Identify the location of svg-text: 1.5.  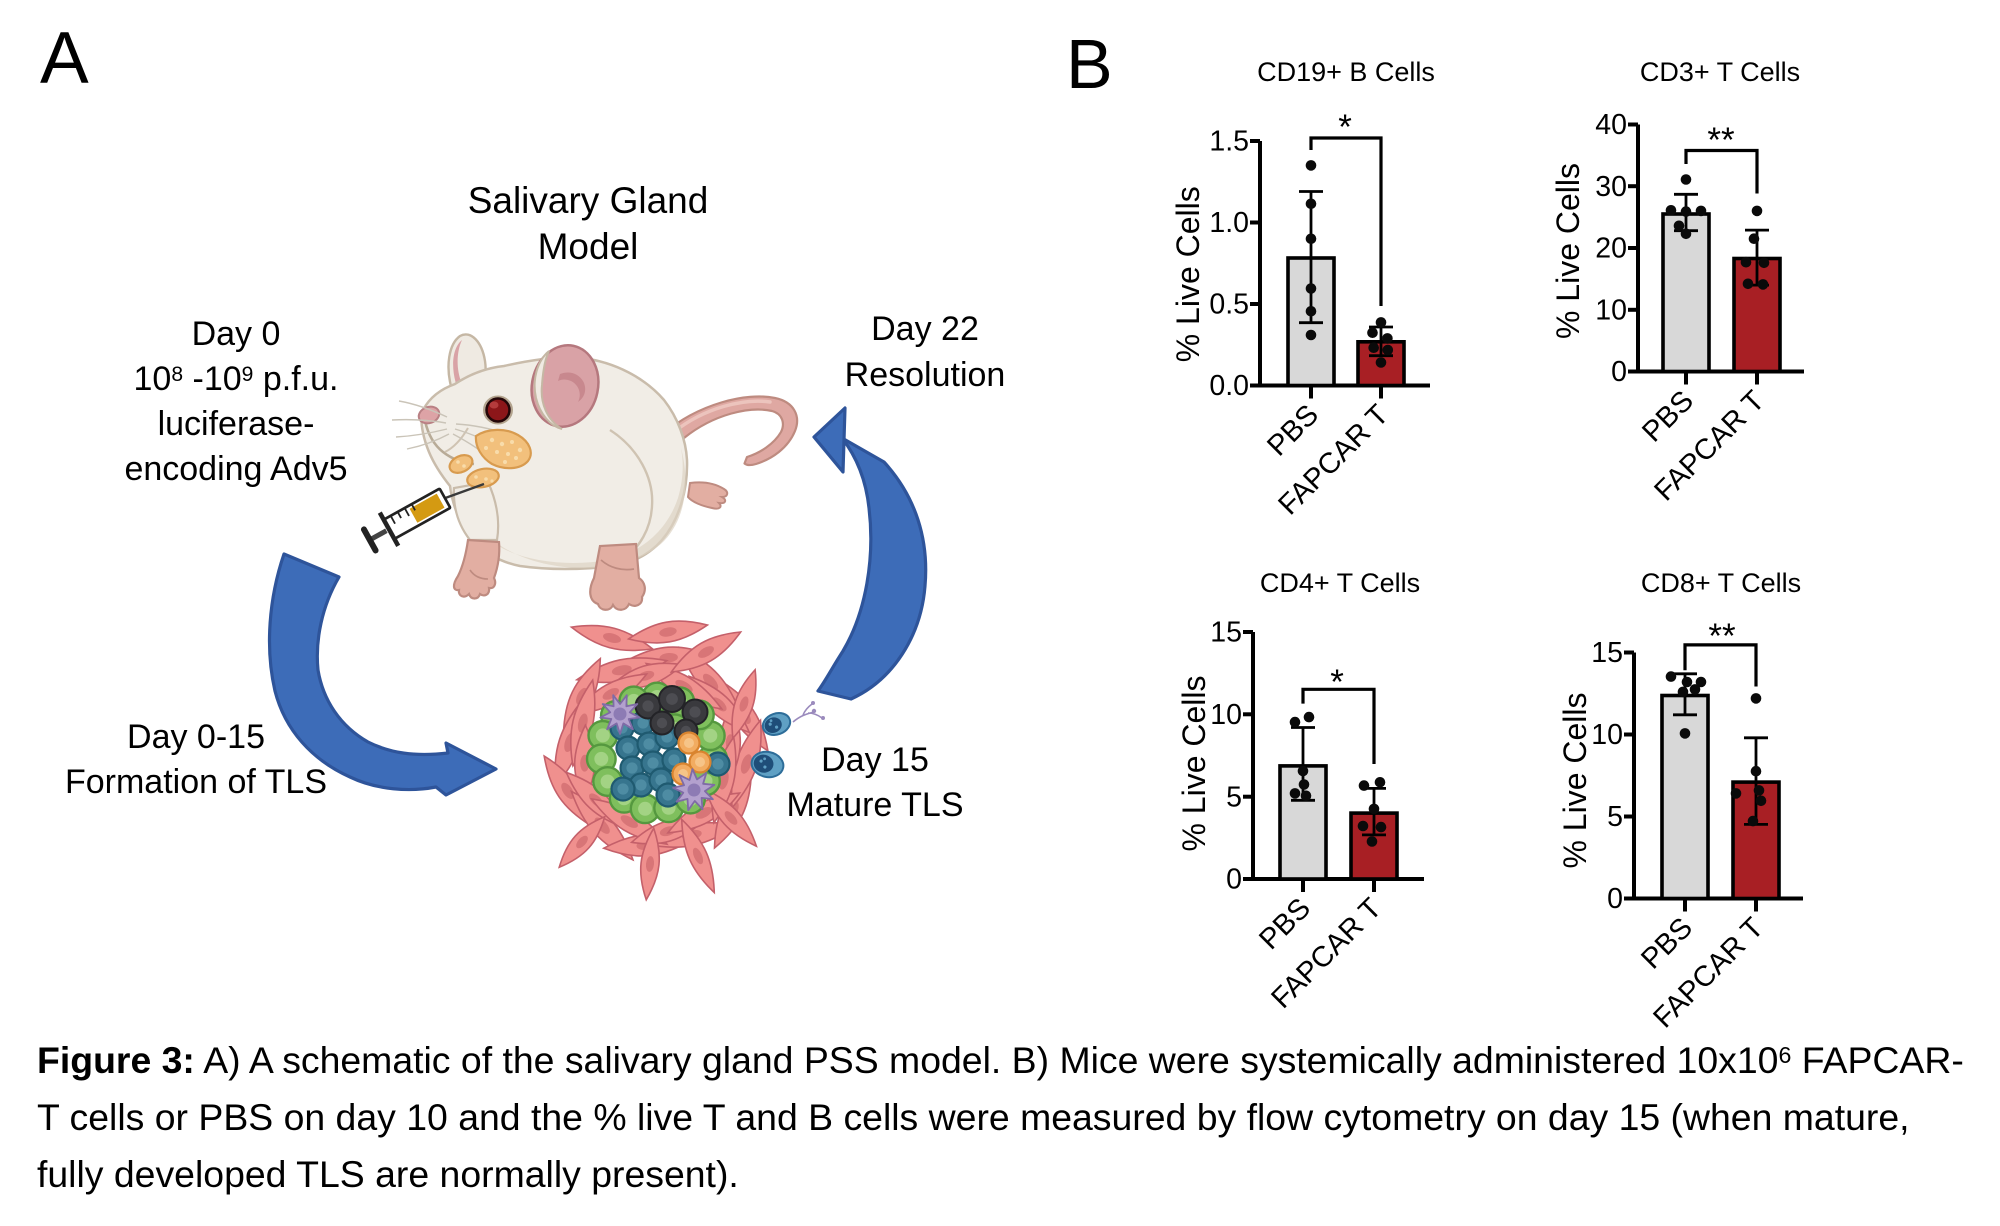
(1229, 142).